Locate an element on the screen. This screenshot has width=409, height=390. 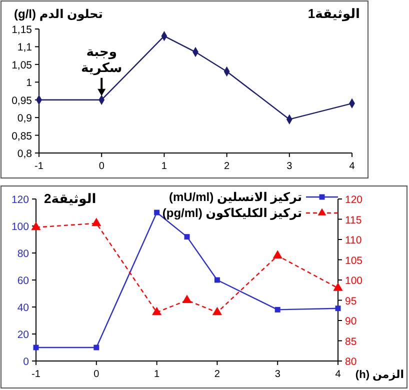
y2-tick-label: 110 is located at coordinates (353, 240).